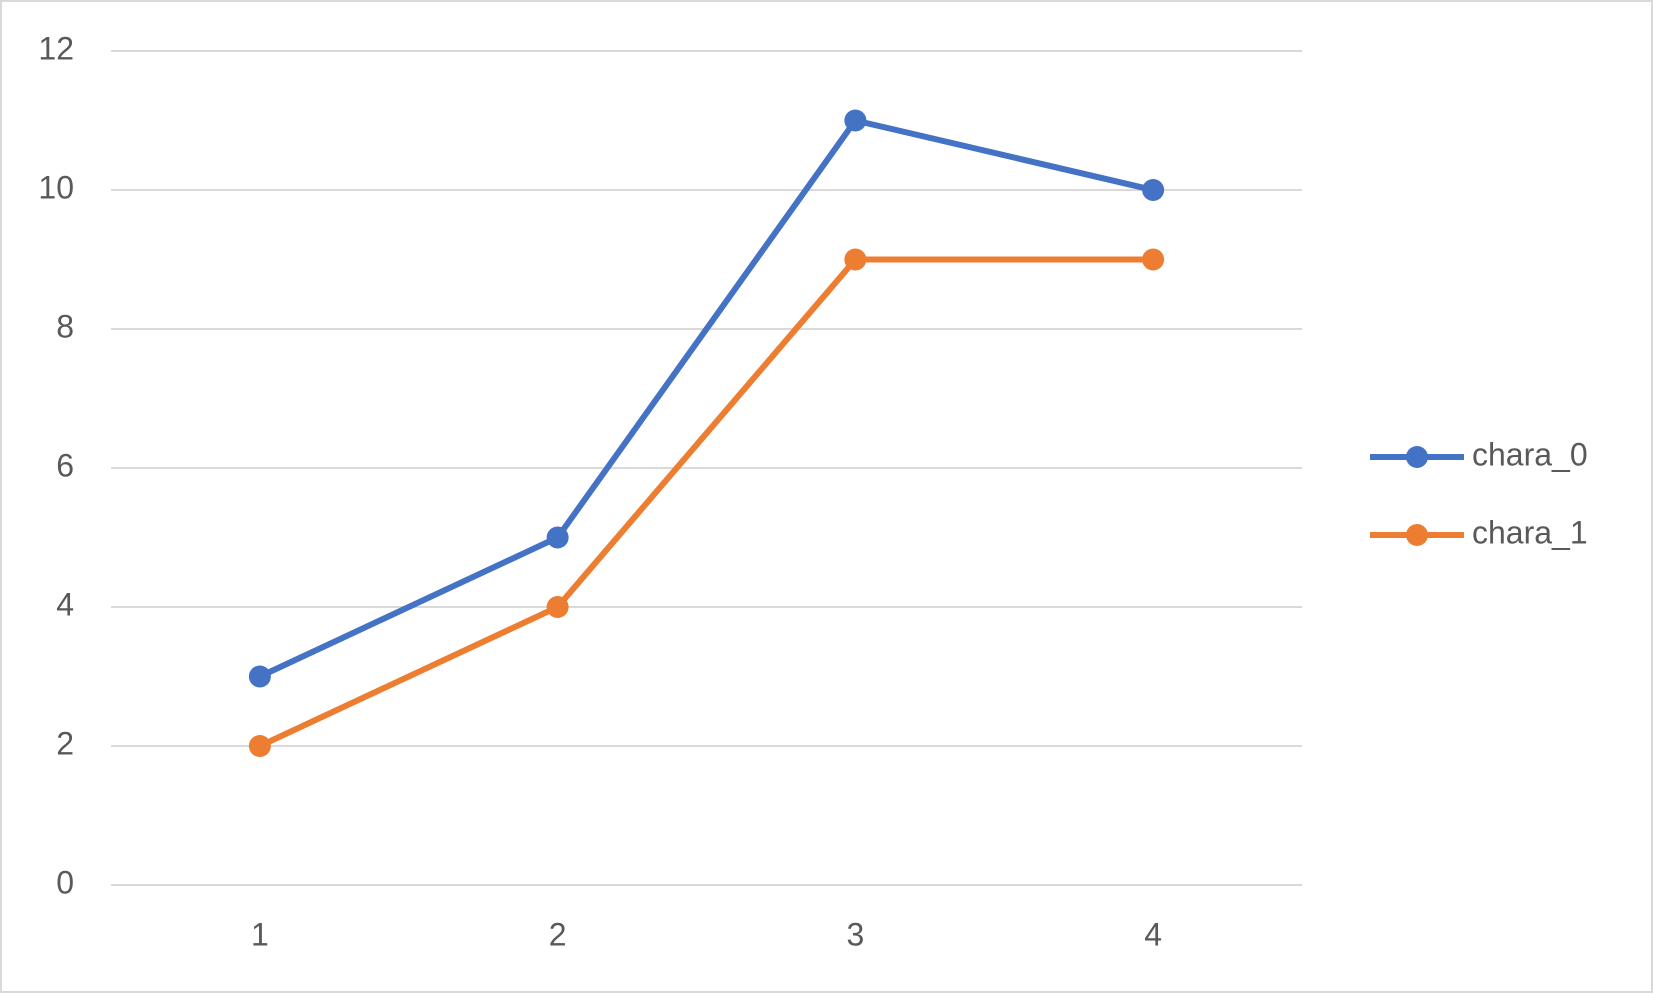 This screenshot has height=993, width=1653. What do you see at coordinates (260, 934) in the screenshot?
I see `x-tick-label: 1` at bounding box center [260, 934].